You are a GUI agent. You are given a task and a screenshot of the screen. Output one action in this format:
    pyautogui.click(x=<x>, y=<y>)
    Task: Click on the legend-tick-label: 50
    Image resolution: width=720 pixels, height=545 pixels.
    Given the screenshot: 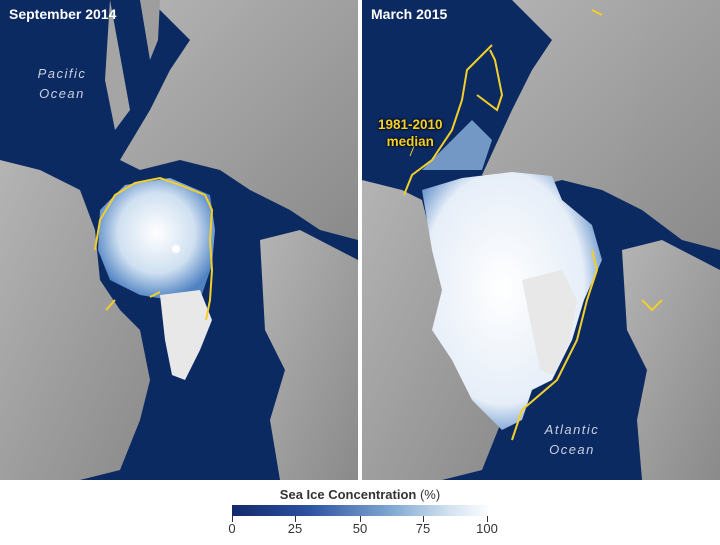 What is the action you would take?
    pyautogui.click(x=360, y=528)
    